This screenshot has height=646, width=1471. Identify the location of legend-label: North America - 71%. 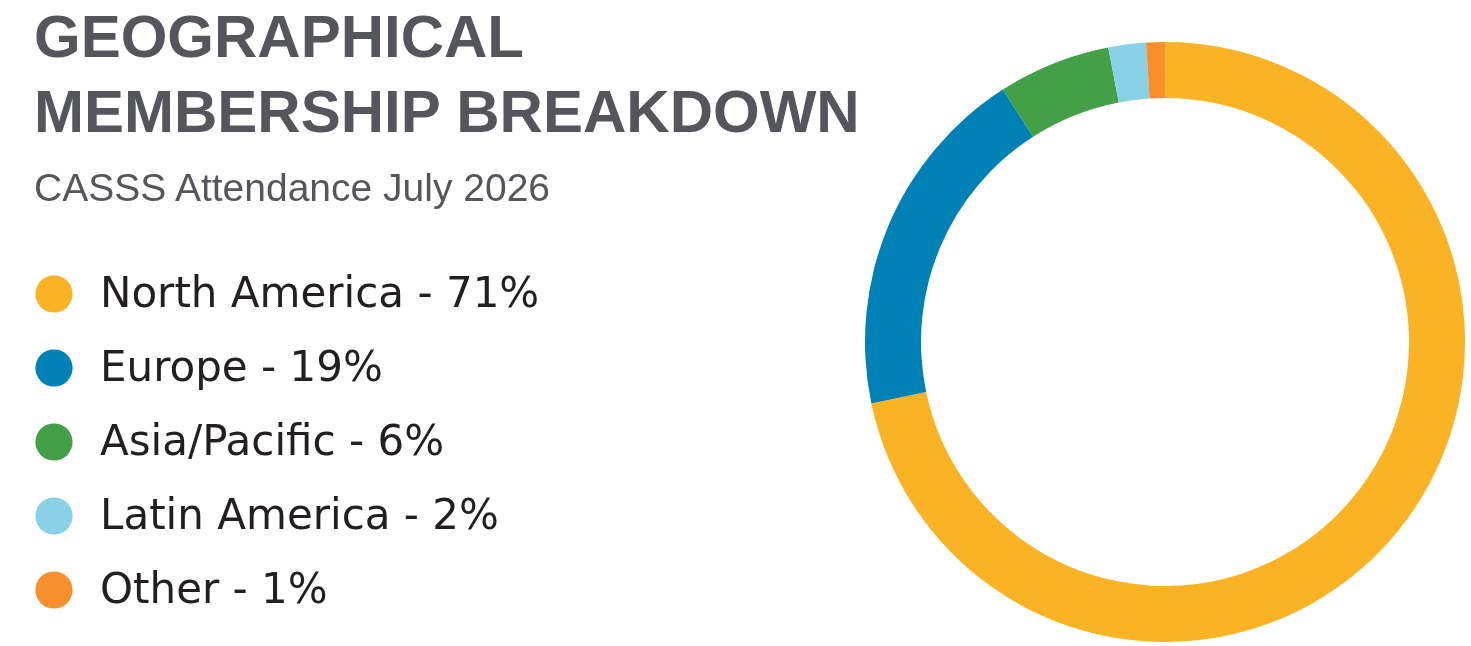
(320, 292).